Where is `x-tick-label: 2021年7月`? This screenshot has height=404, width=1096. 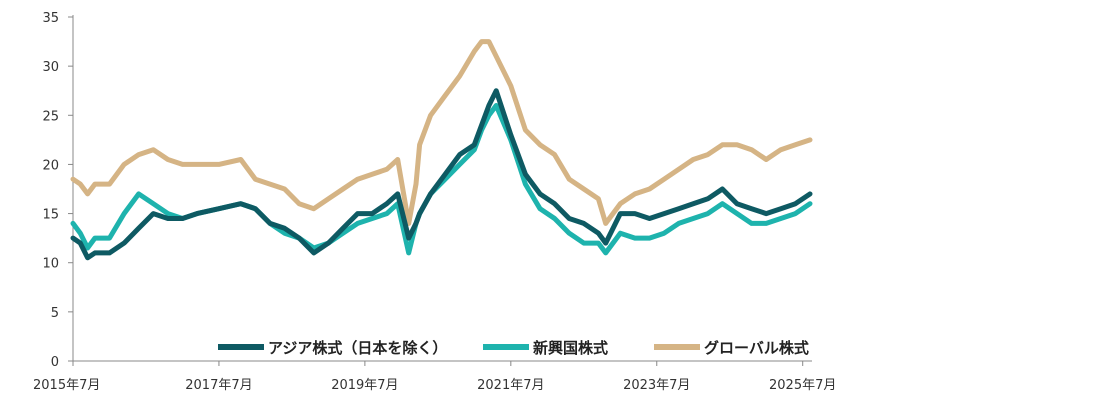
x-tick-label: 2021年7月 is located at coordinates (510, 385).